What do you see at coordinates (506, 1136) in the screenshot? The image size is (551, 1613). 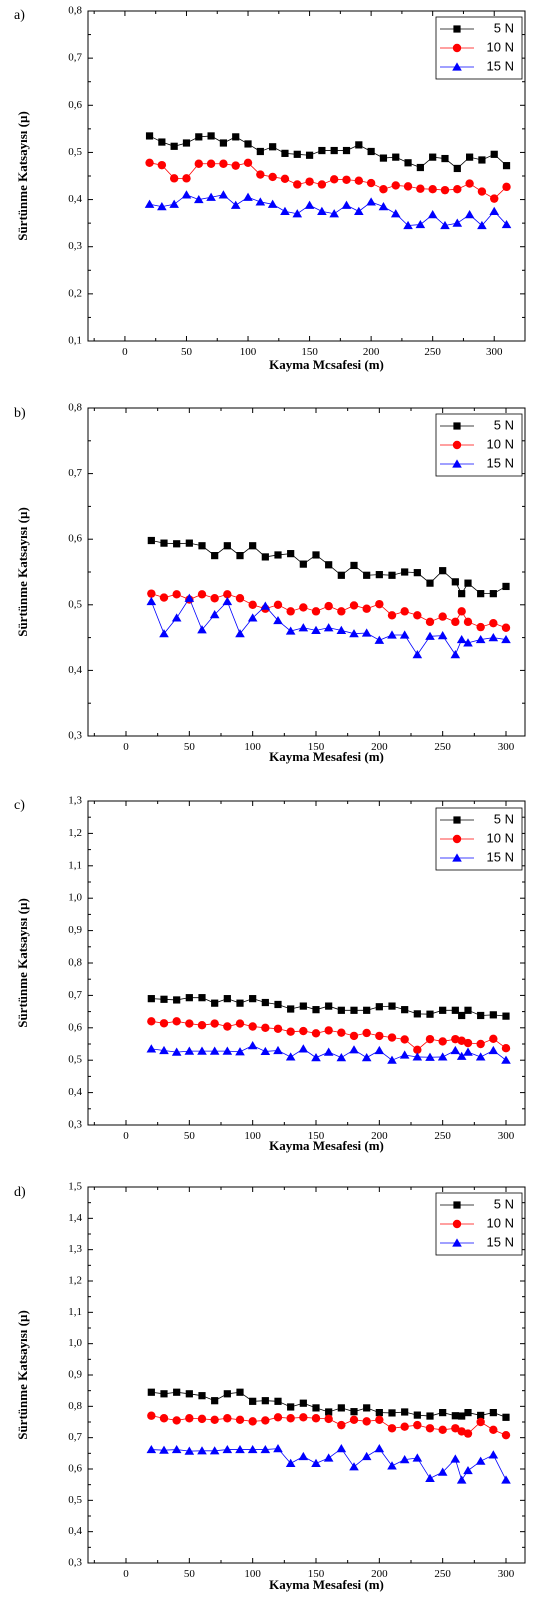 I see `x-tick-label: 300` at bounding box center [506, 1136].